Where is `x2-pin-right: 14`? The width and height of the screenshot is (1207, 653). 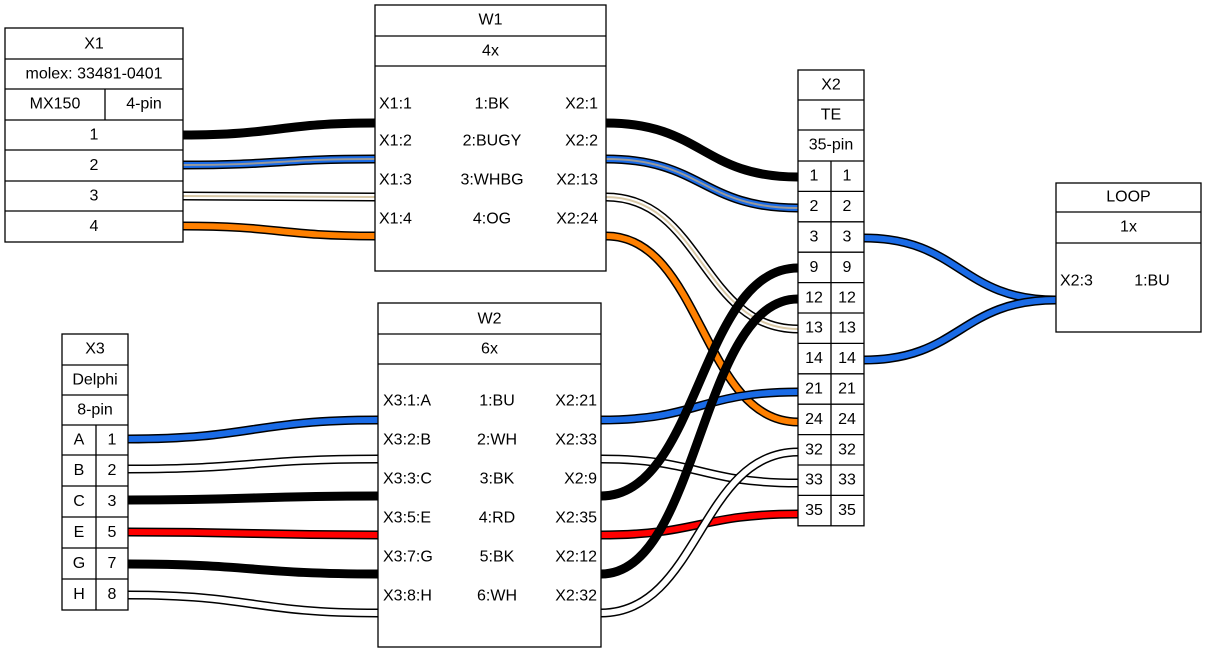
x2-pin-right: 14 is located at coordinates (847, 358).